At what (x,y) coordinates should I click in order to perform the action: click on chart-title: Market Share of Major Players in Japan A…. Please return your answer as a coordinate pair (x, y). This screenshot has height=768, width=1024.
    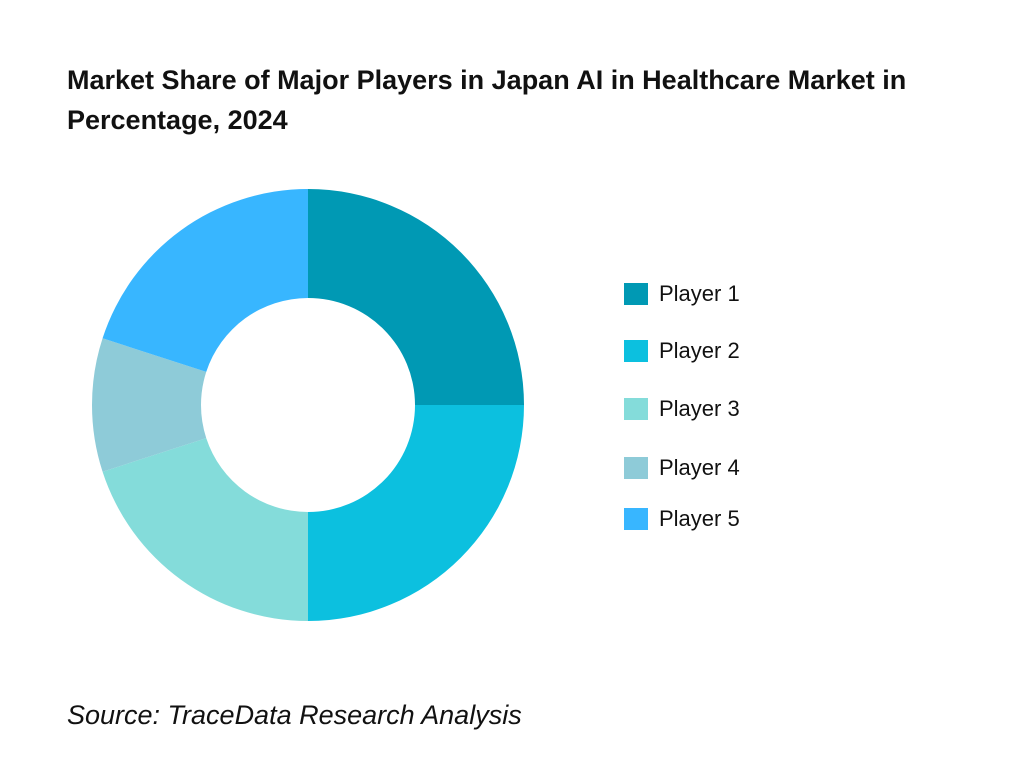
    Looking at the image, I should click on (487, 100).